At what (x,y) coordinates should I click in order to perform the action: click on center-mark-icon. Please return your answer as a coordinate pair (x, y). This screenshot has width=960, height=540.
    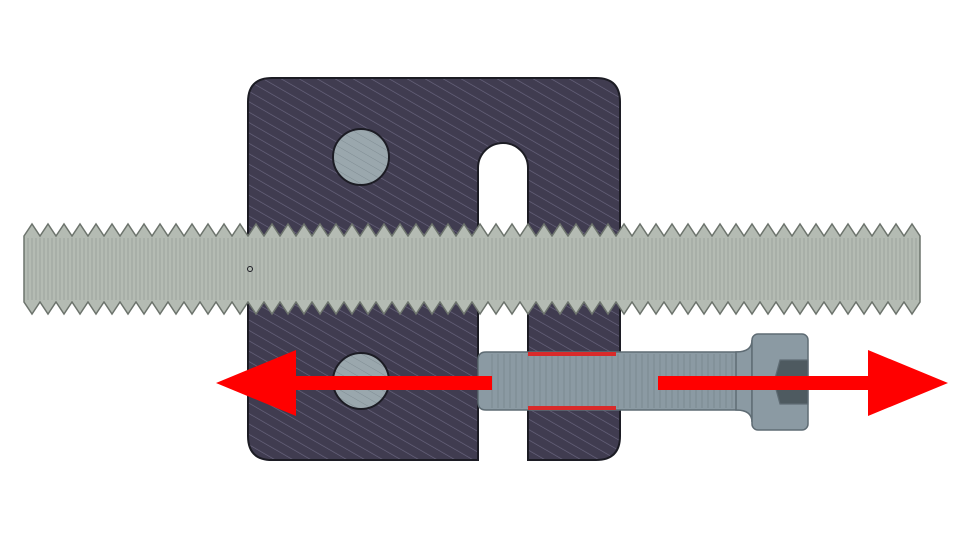
    Looking at the image, I should click on (250, 269).